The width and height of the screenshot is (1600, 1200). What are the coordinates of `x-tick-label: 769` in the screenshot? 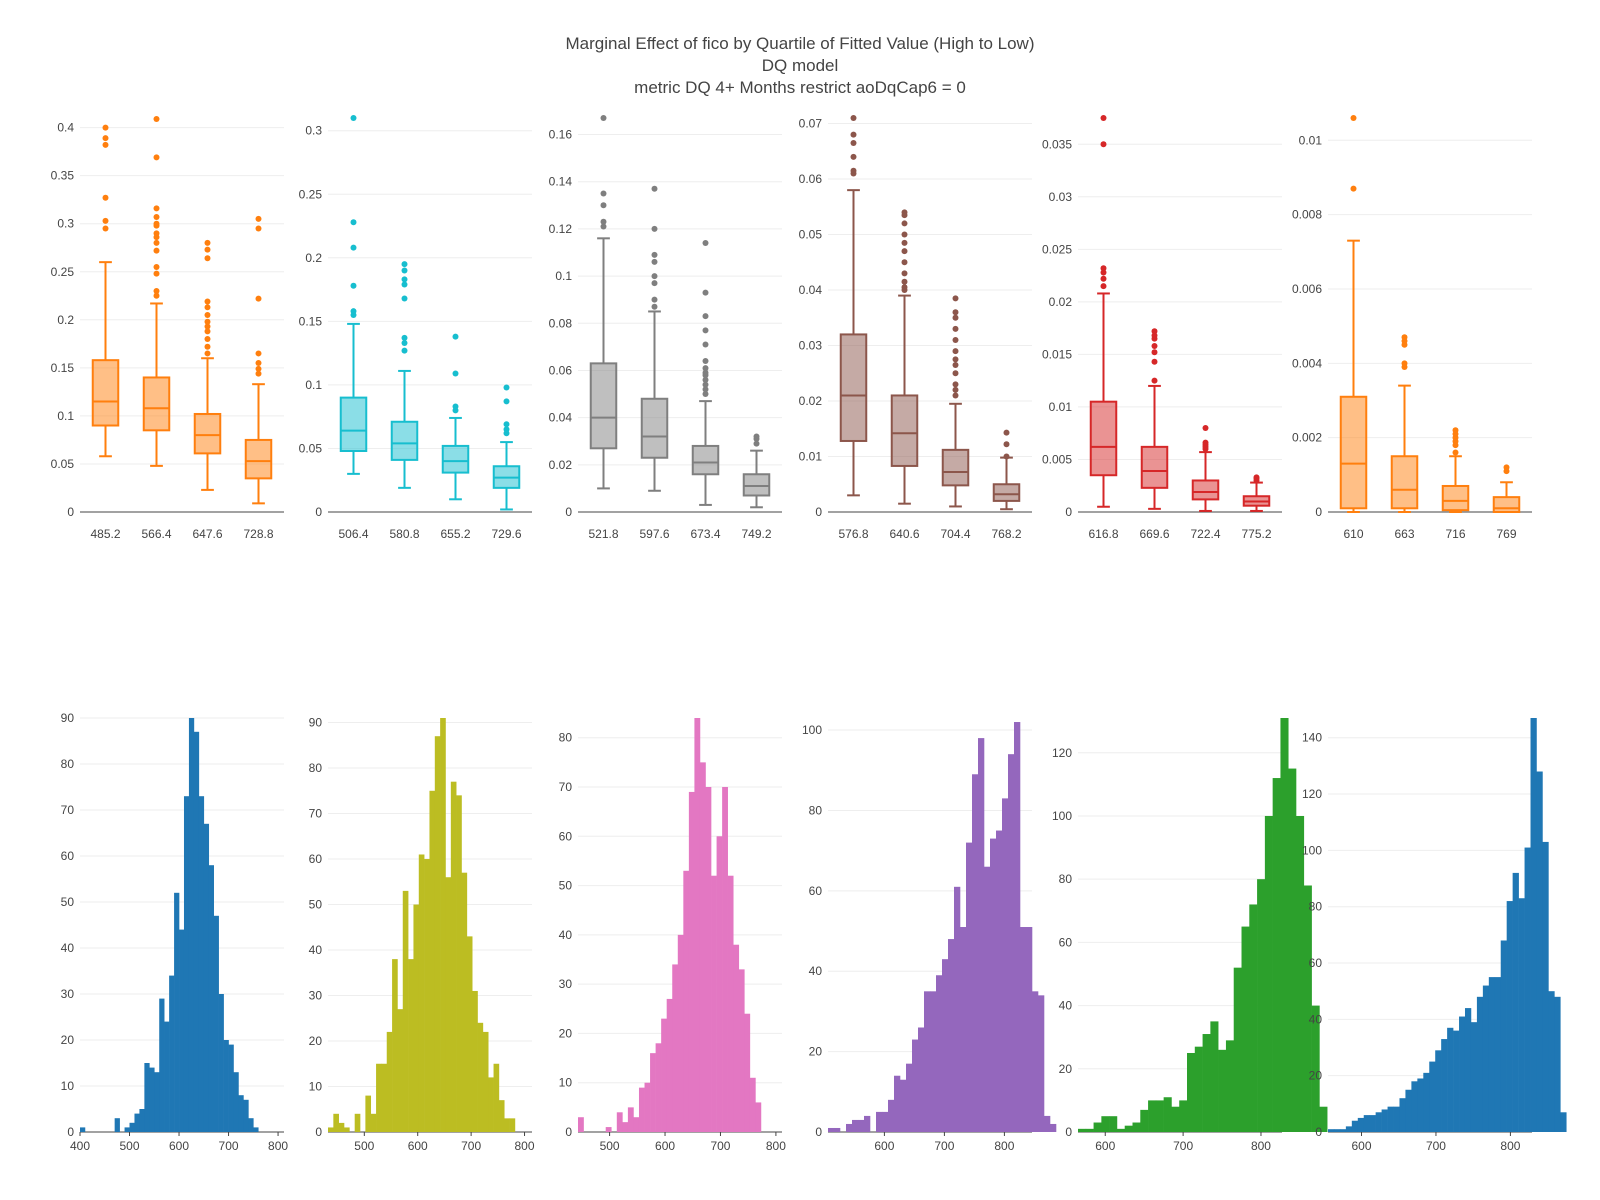 It's located at (1506, 534).